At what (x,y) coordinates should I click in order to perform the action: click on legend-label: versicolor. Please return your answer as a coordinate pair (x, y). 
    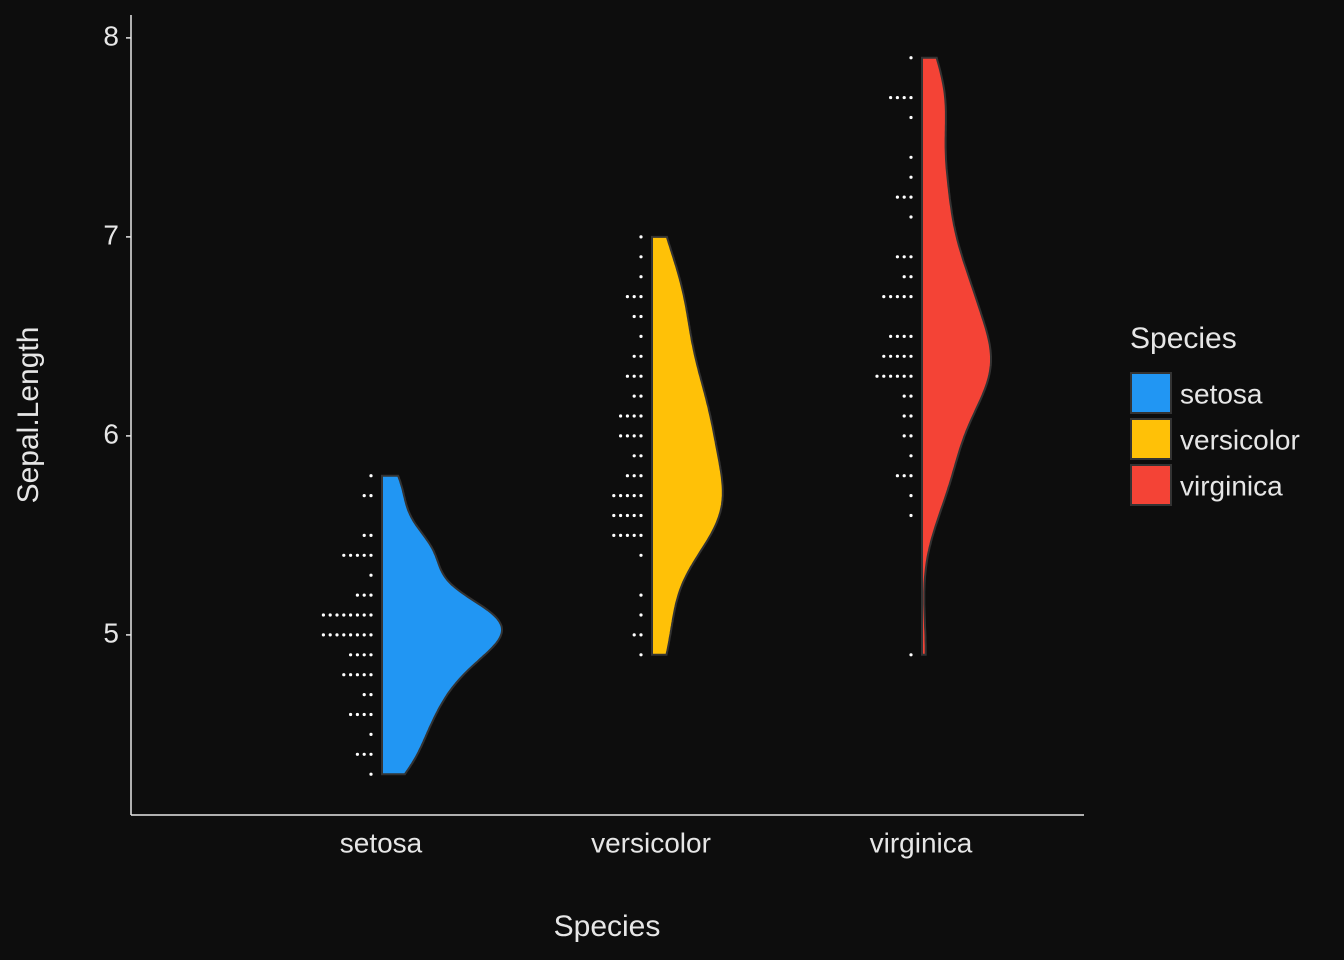
    Looking at the image, I should click on (1240, 439).